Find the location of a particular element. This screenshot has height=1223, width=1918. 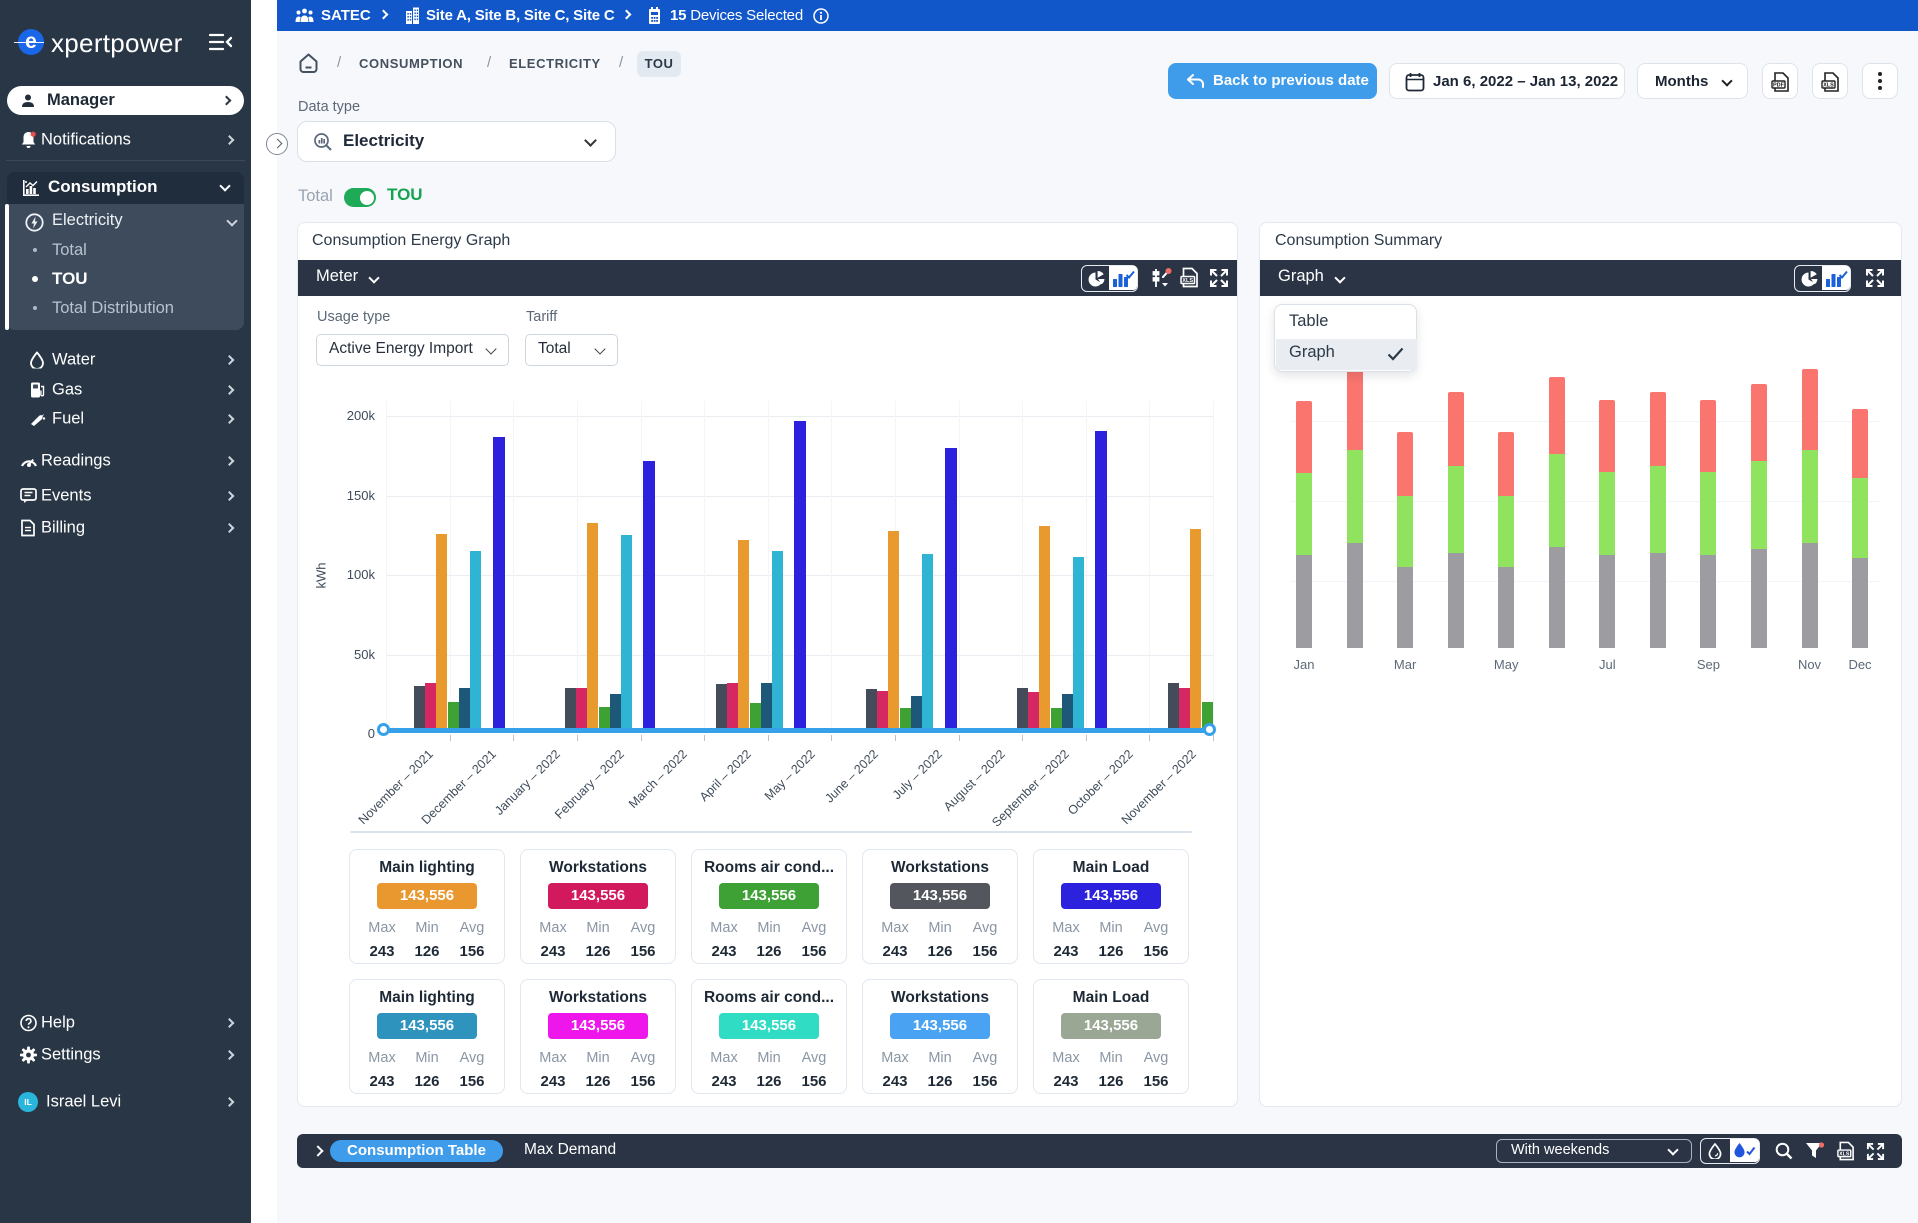

svg-text: PDF is located at coordinates (1779, 86).